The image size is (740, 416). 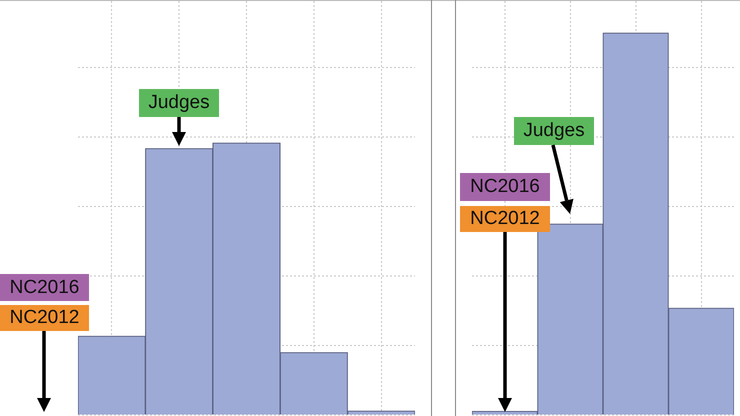 What do you see at coordinates (554, 131) in the screenshot?
I see `annotation: Judges` at bounding box center [554, 131].